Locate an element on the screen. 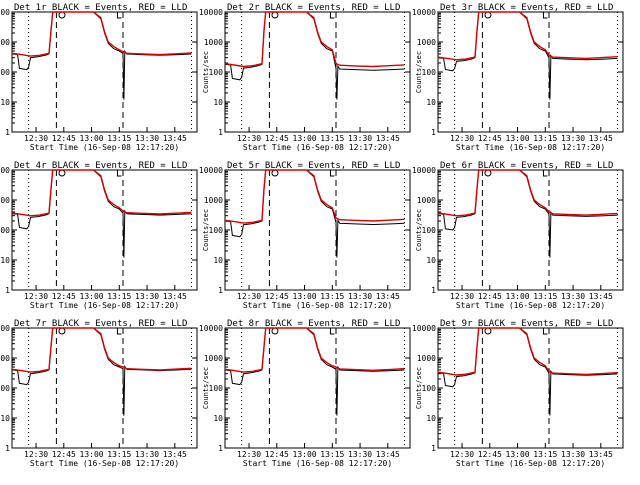  panel-title: Det 6r BLACK = Events, RED = LLD is located at coordinates (526, 166).